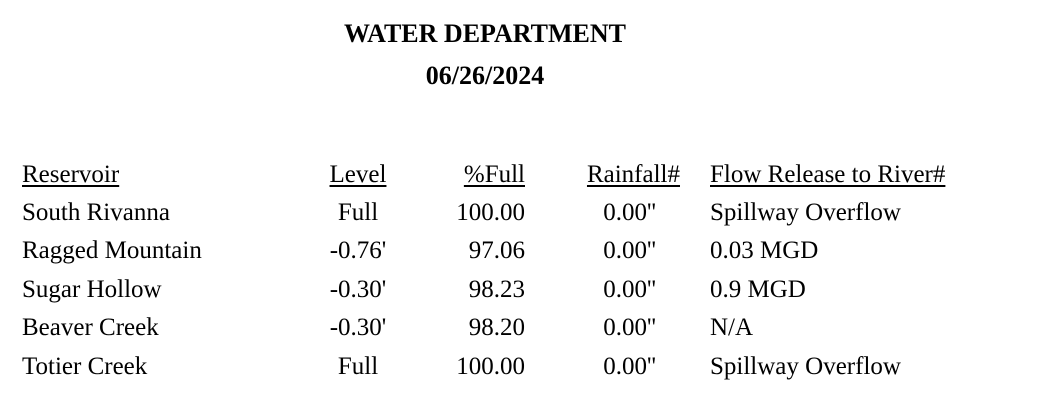  I want to click on cell-reservoir: Sugar Hollow, so click(92, 289).